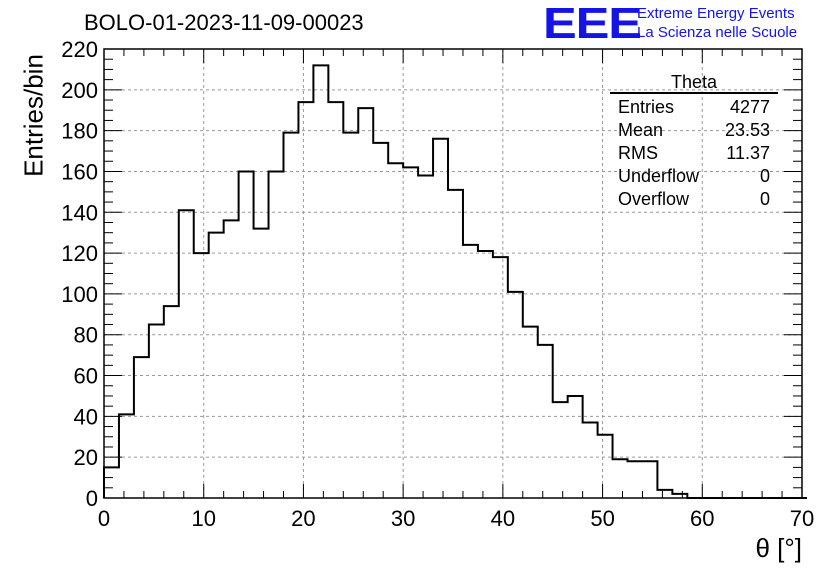 This screenshot has width=836, height=572. Describe the element at coordinates (747, 130) in the screenshot. I see `stats-value: 23.53` at that location.